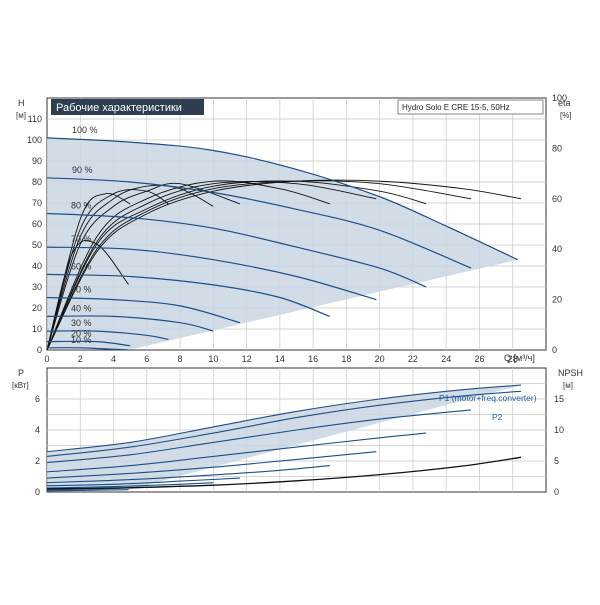  What do you see at coordinates (479, 359) in the screenshot?
I see `x-tick-label: 26` at bounding box center [479, 359].